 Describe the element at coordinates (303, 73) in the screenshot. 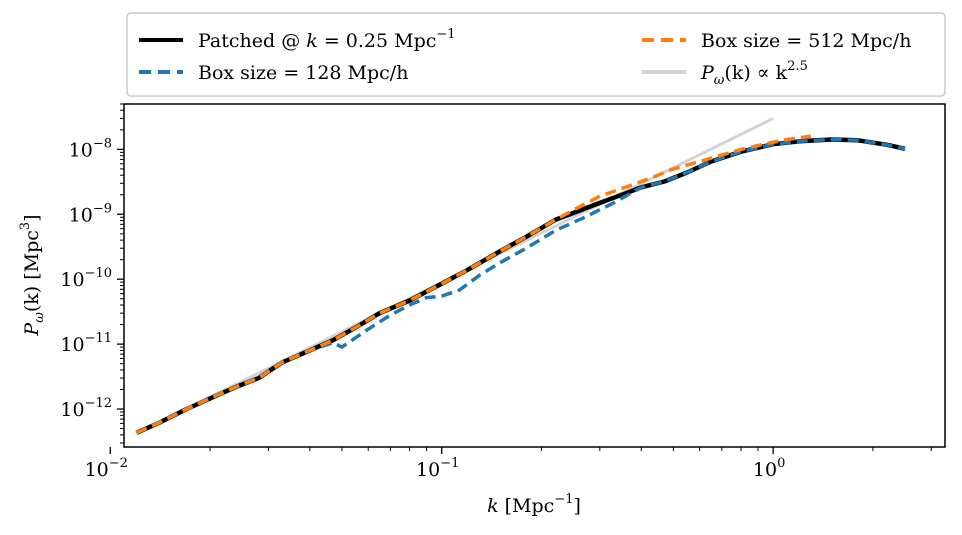

I see `legend-label-box128: Box size = 128 Mpc/h` at that location.